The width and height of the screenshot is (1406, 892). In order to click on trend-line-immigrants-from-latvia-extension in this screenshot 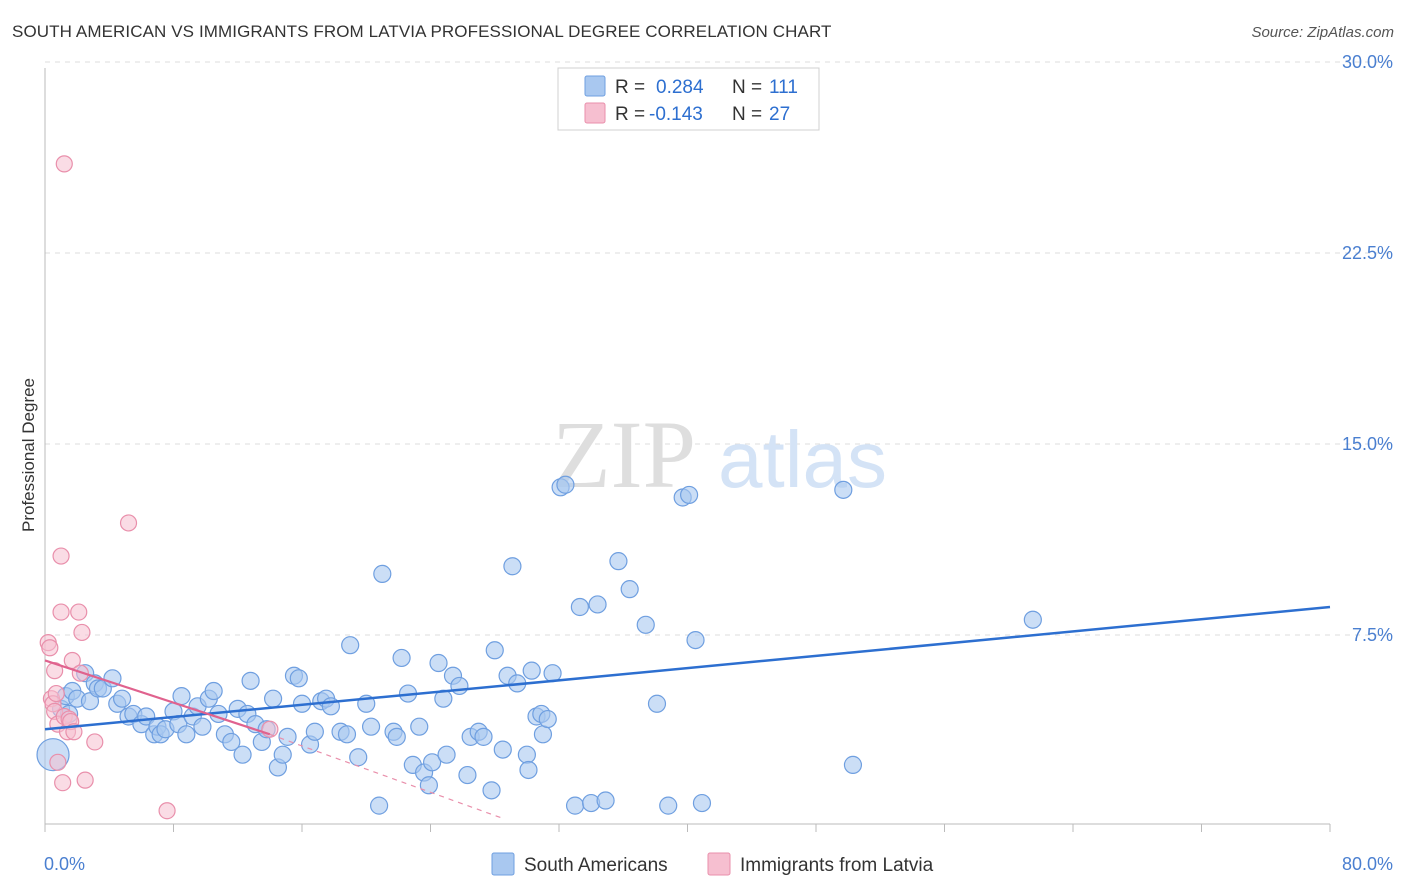, I will do `click(386, 776)`.